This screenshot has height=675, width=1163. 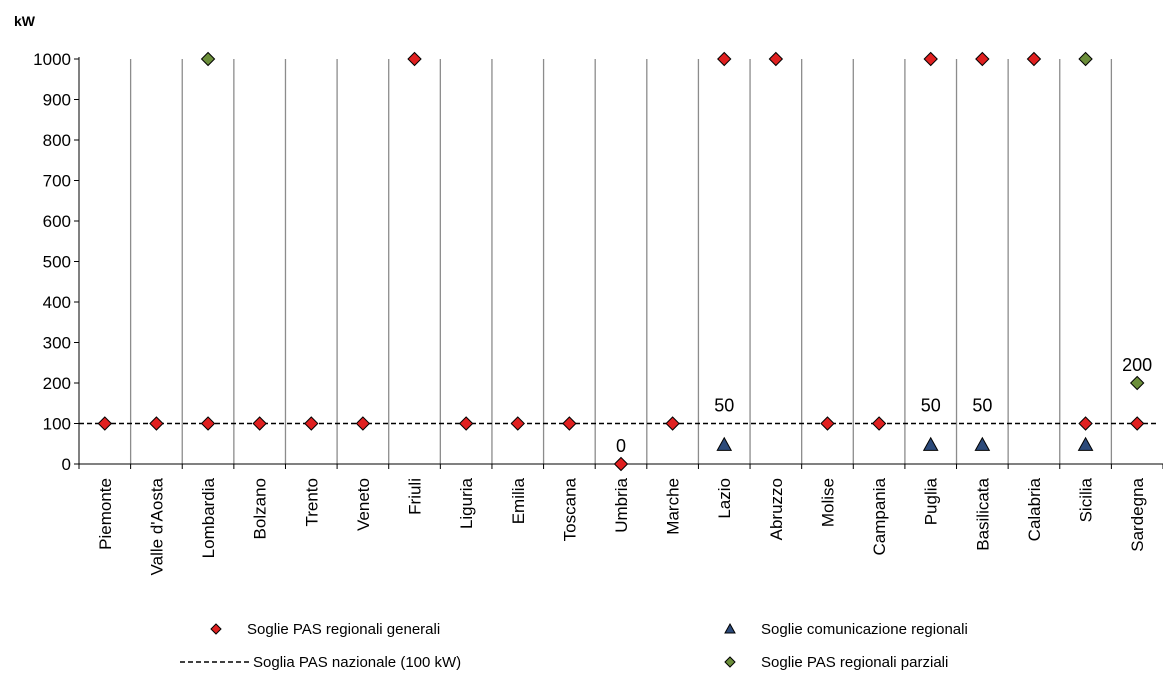 I want to click on legend-item: Soglie comunicazione regionali, so click(x=846, y=629).